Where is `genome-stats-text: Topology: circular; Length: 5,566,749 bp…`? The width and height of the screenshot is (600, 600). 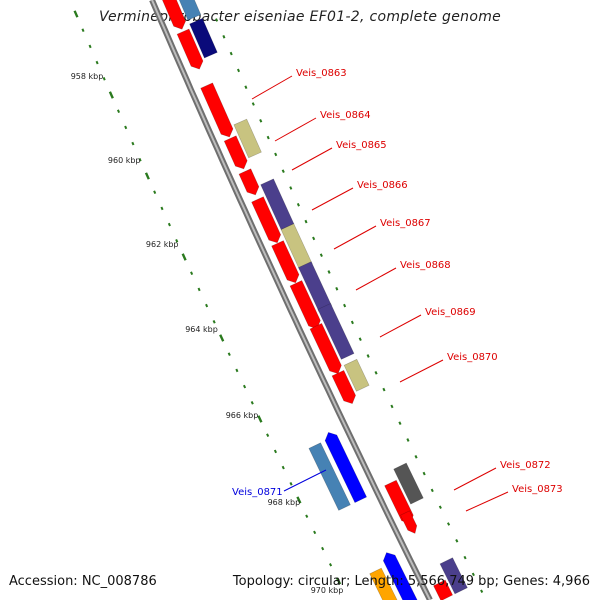
genome-stats-text: Topology: circular; Length: 5,566,749 bp… is located at coordinates (411, 581).